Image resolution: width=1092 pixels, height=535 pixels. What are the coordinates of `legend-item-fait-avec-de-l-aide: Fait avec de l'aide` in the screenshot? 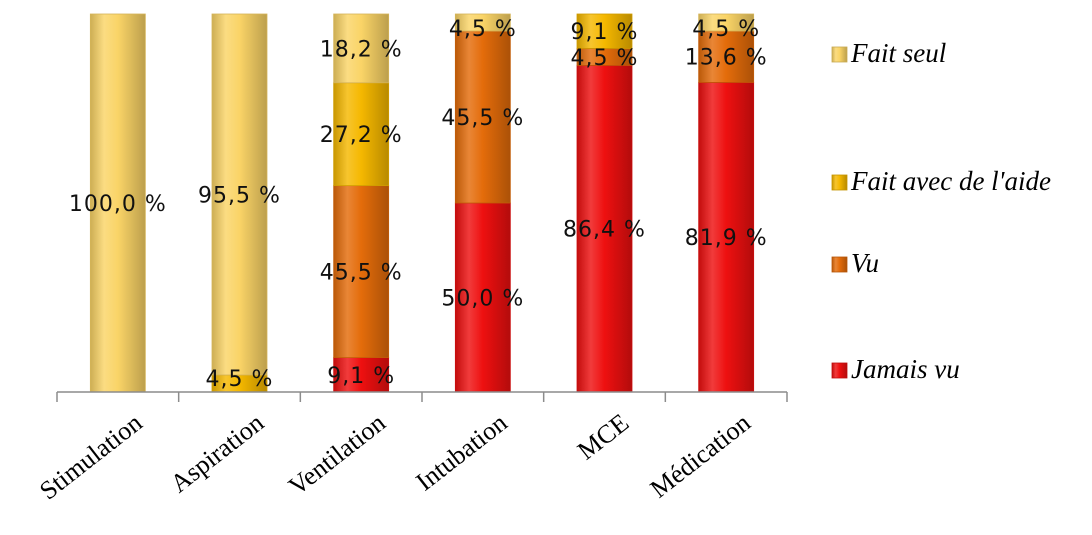 It's located at (941, 181).